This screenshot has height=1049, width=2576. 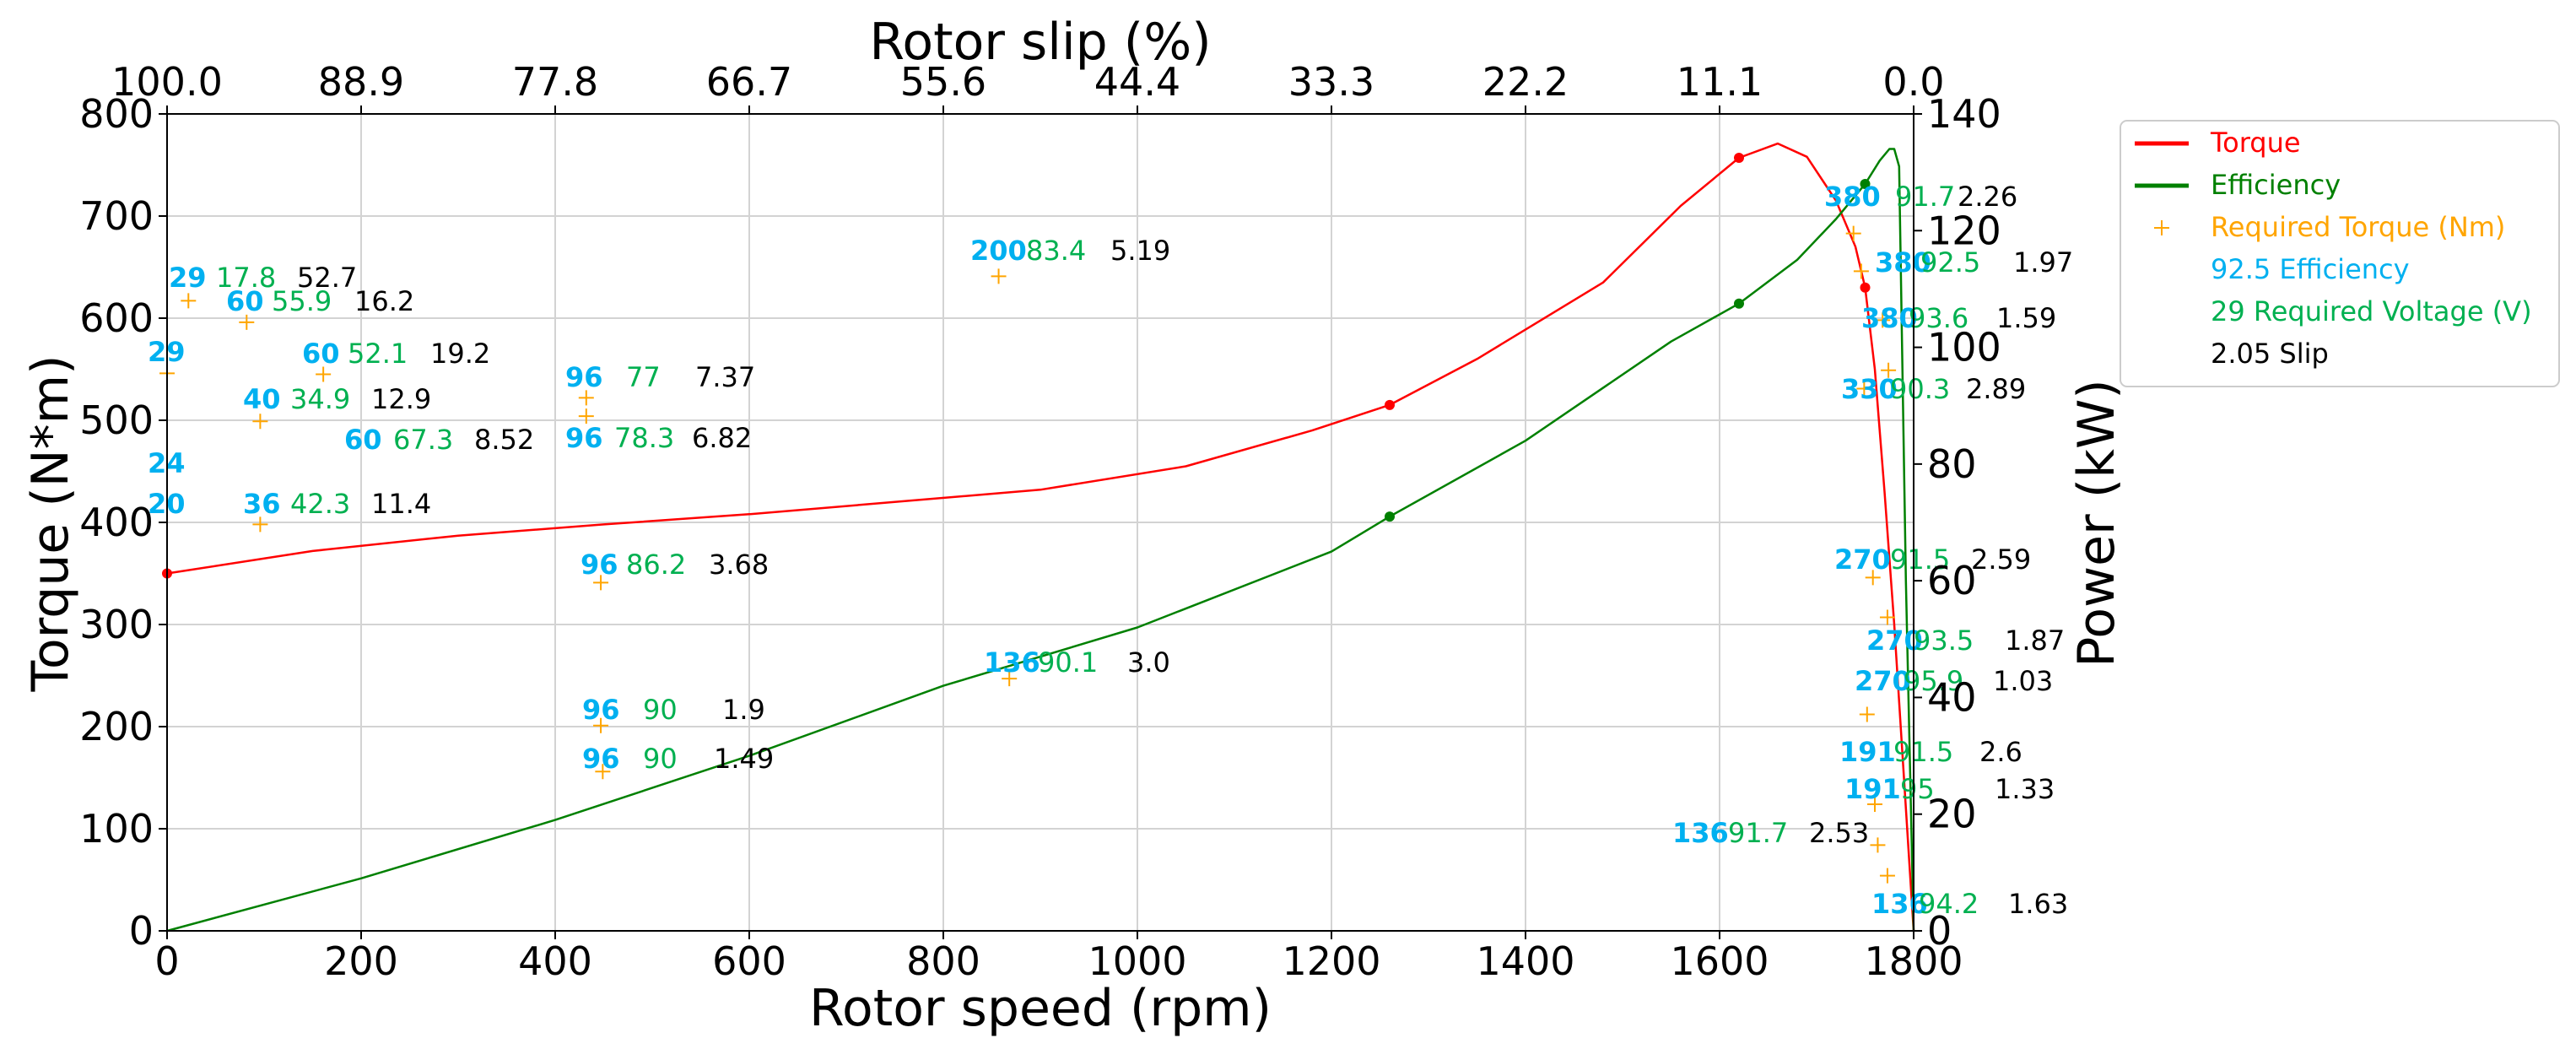 I want to click on annotation-efficiency: 83.4, so click(x=1056, y=251).